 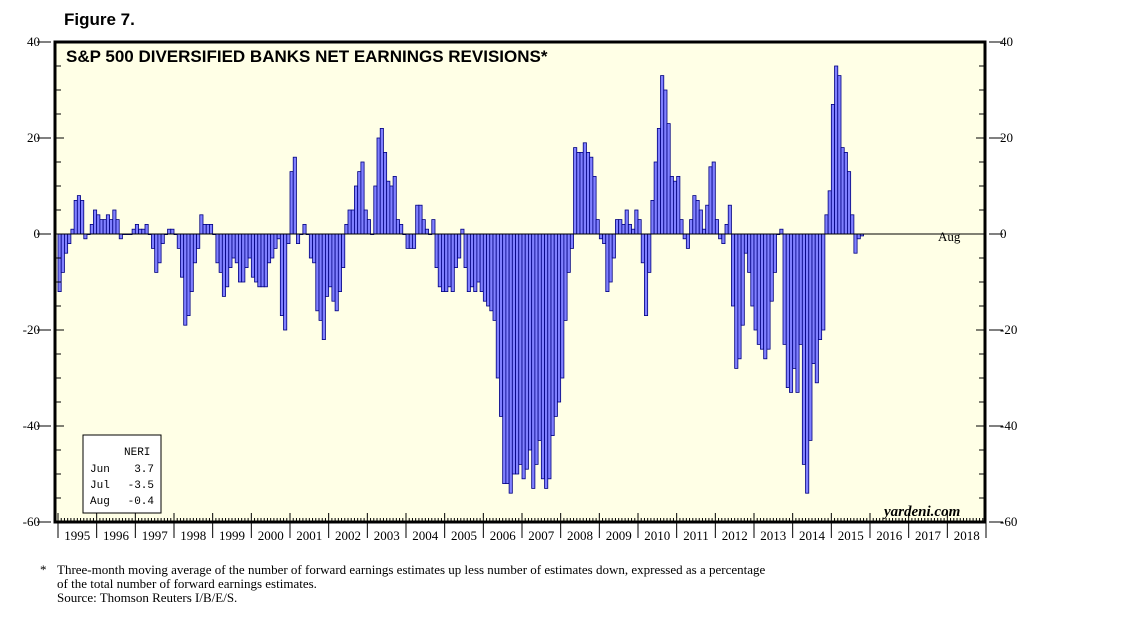 I want to click on x-tick-label: 2001, so click(x=309, y=535).